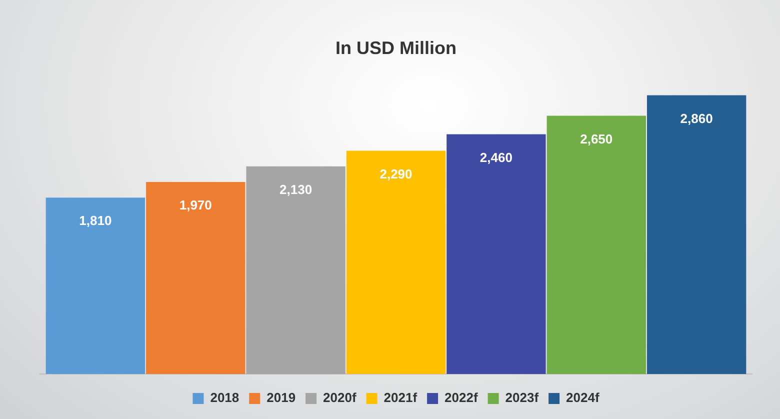 The height and width of the screenshot is (419, 780). I want to click on data-label: 2,650, so click(596, 138).